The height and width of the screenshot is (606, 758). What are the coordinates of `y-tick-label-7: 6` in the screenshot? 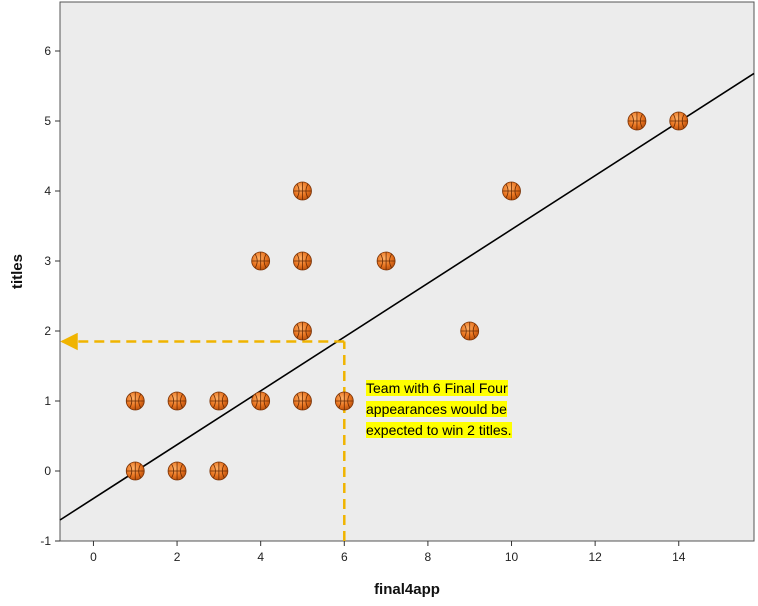 It's located at (47, 51).